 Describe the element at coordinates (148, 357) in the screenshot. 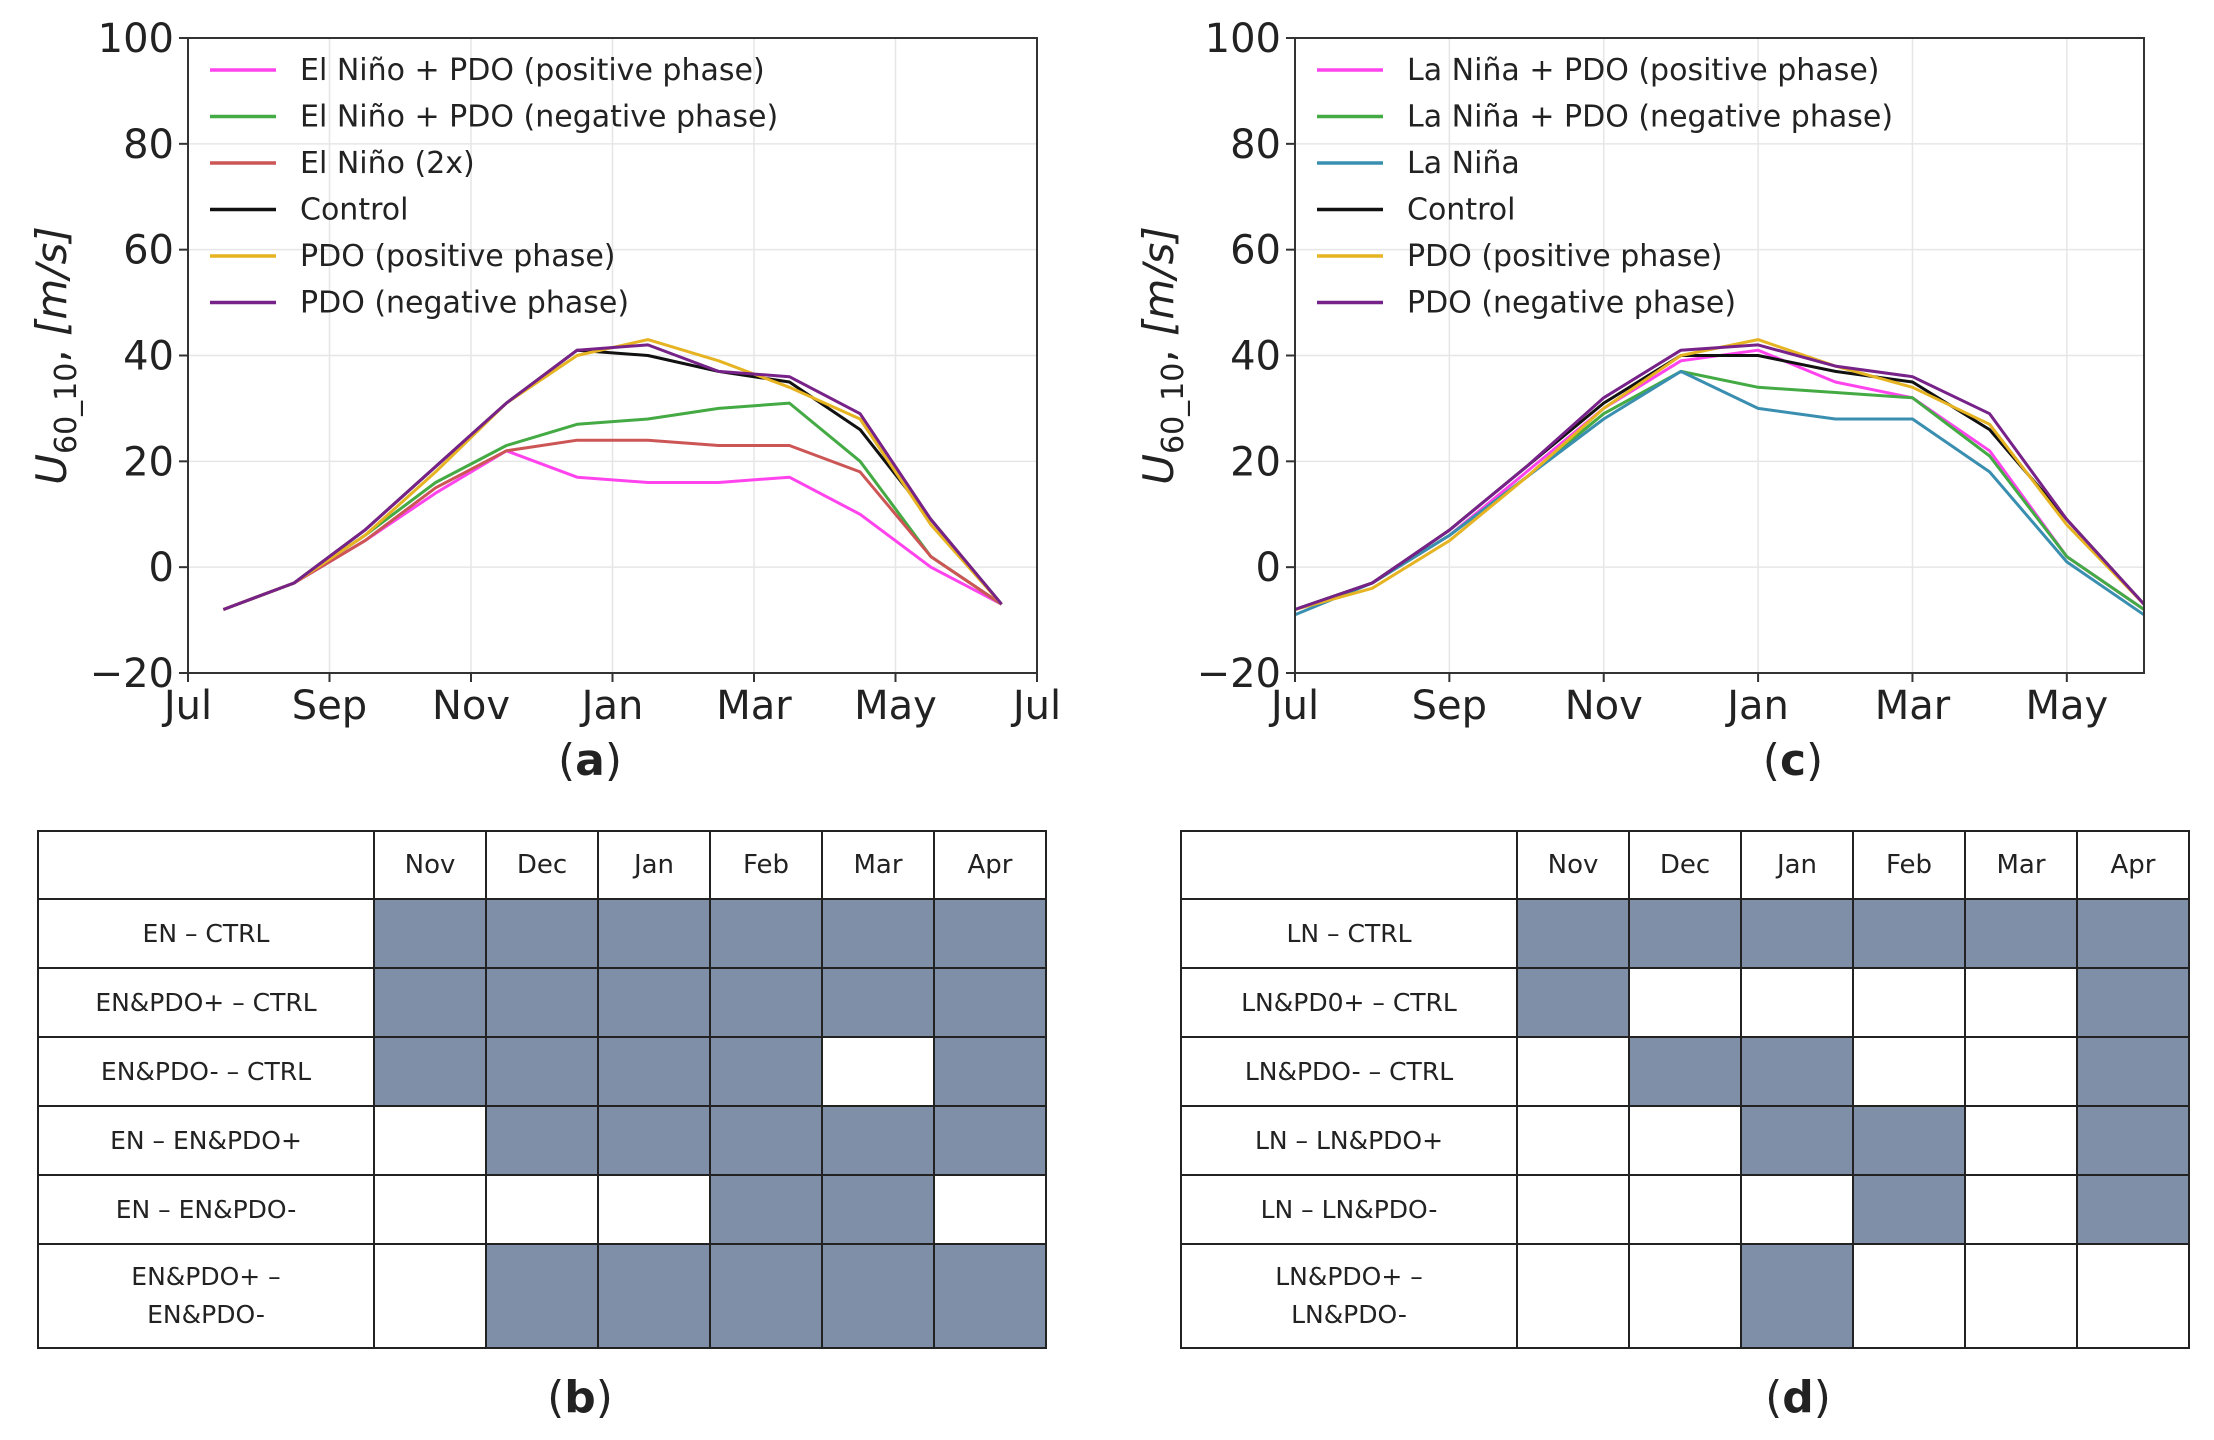

I see `y-tick-label: 40` at that location.